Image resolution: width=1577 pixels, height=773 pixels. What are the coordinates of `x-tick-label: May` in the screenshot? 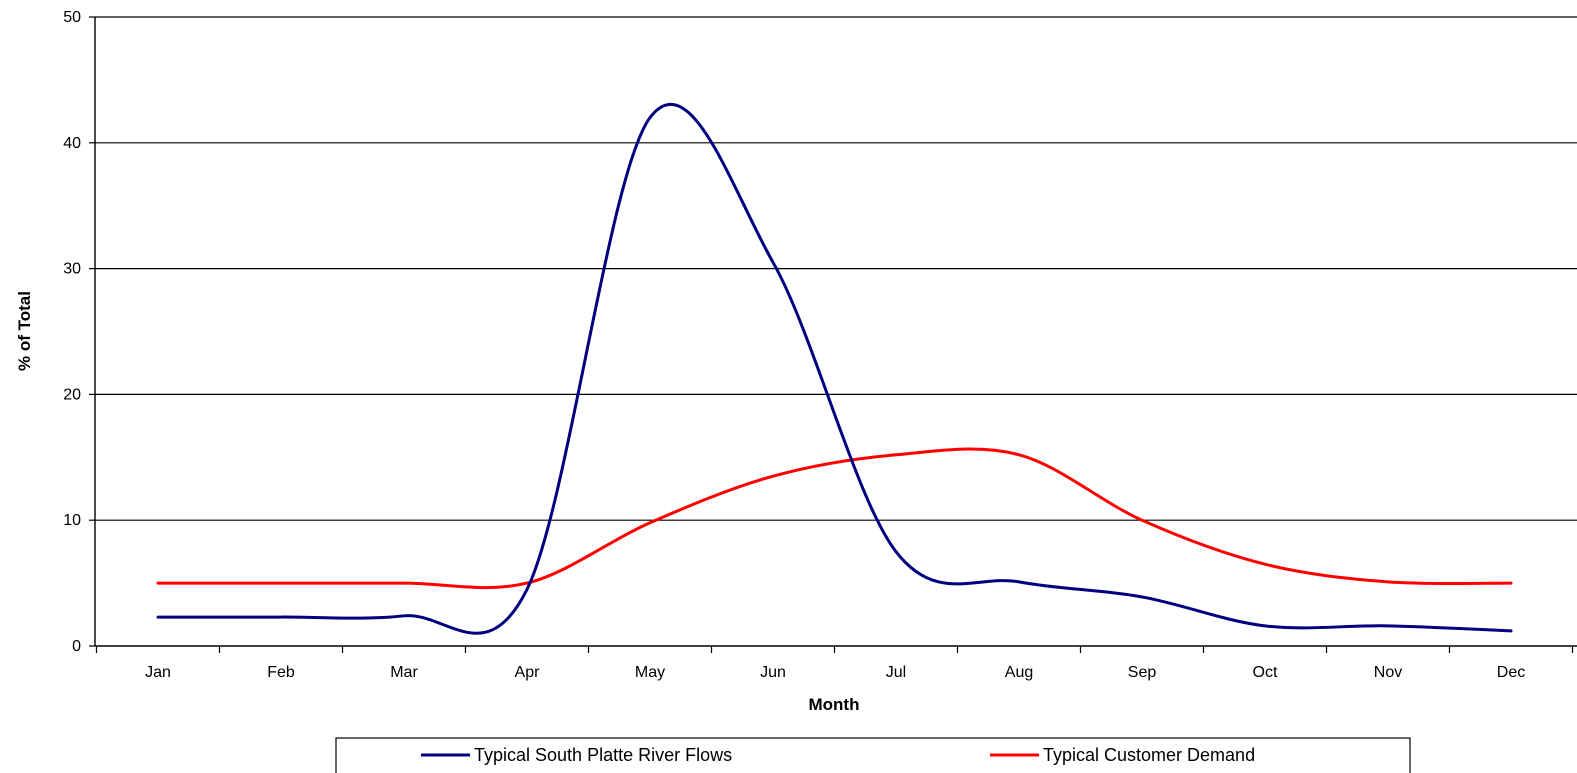 It's located at (650, 672).